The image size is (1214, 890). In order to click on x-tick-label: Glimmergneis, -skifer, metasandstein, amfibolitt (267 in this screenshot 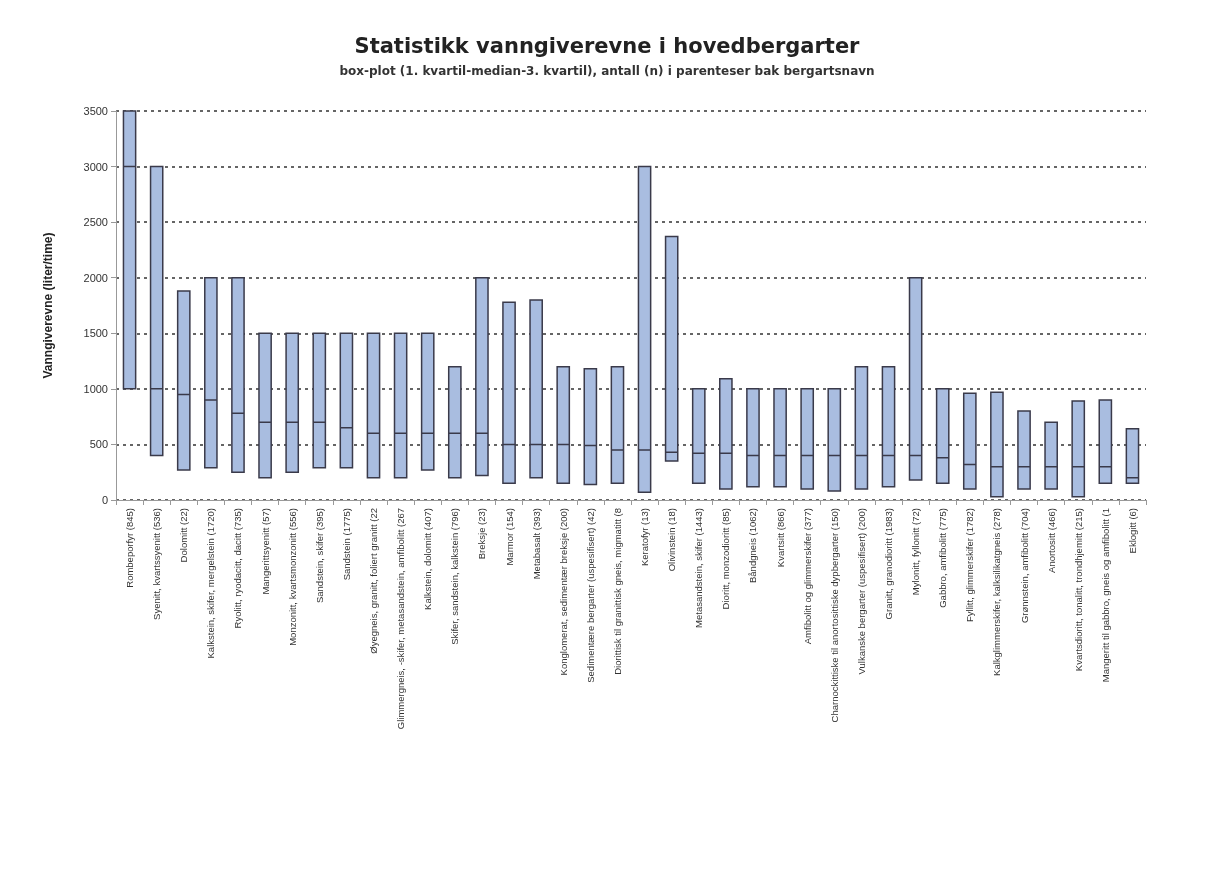, I will do `click(401, 619)`.